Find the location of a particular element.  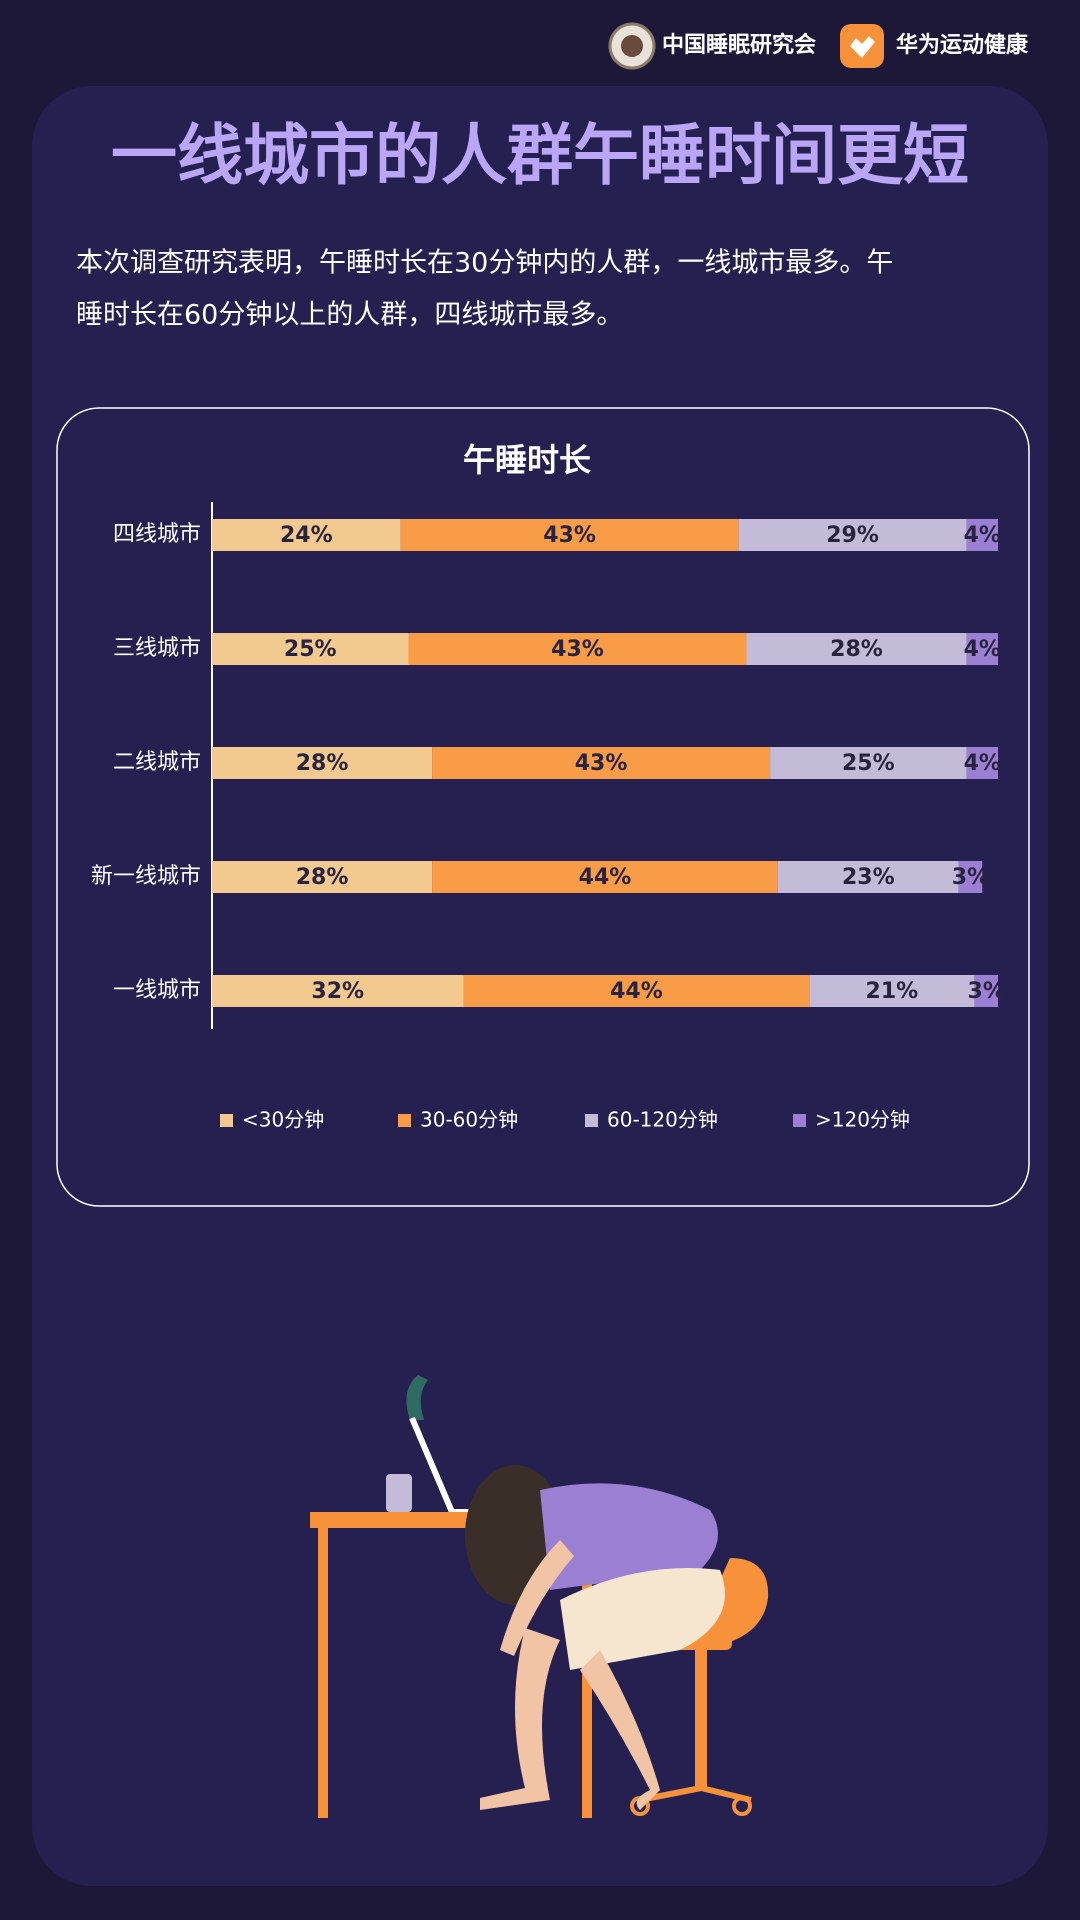

org-name: 中国睡眠研究会 is located at coordinates (739, 45).